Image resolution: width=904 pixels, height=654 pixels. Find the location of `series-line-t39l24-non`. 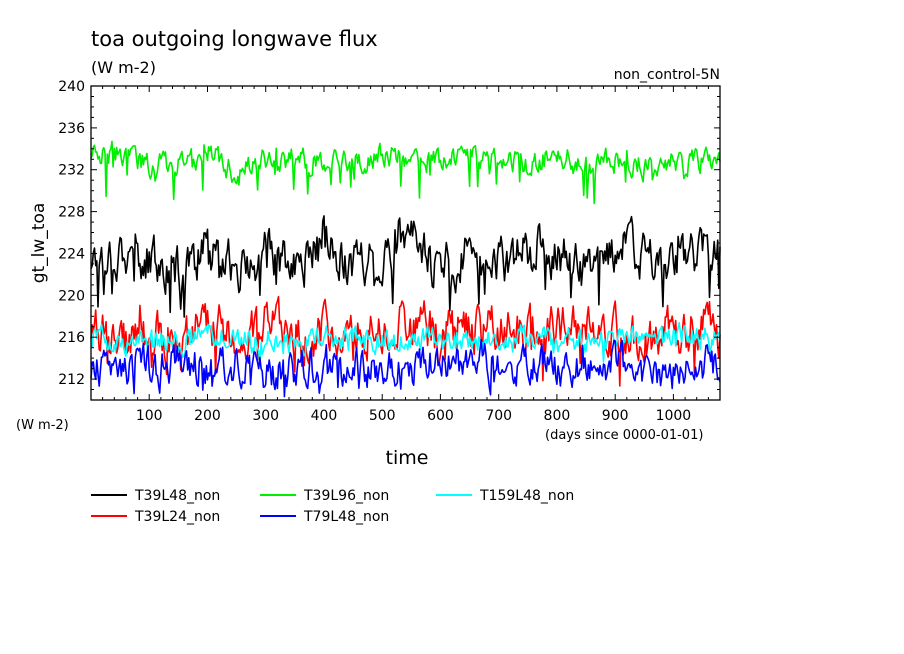

series-line-t39l24-non is located at coordinates (405, 341).